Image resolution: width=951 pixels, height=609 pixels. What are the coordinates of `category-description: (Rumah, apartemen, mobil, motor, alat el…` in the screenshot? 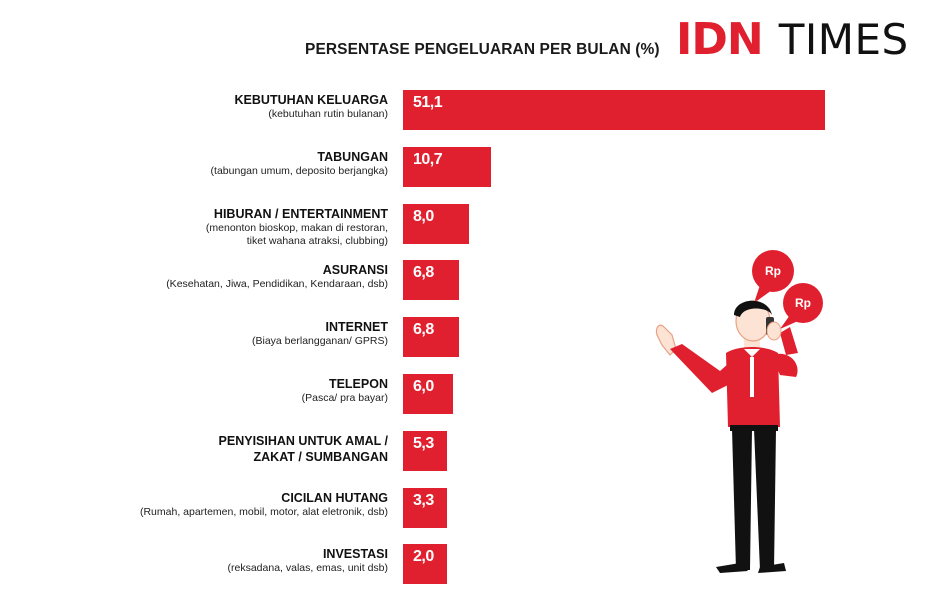 It's located at (263, 512).